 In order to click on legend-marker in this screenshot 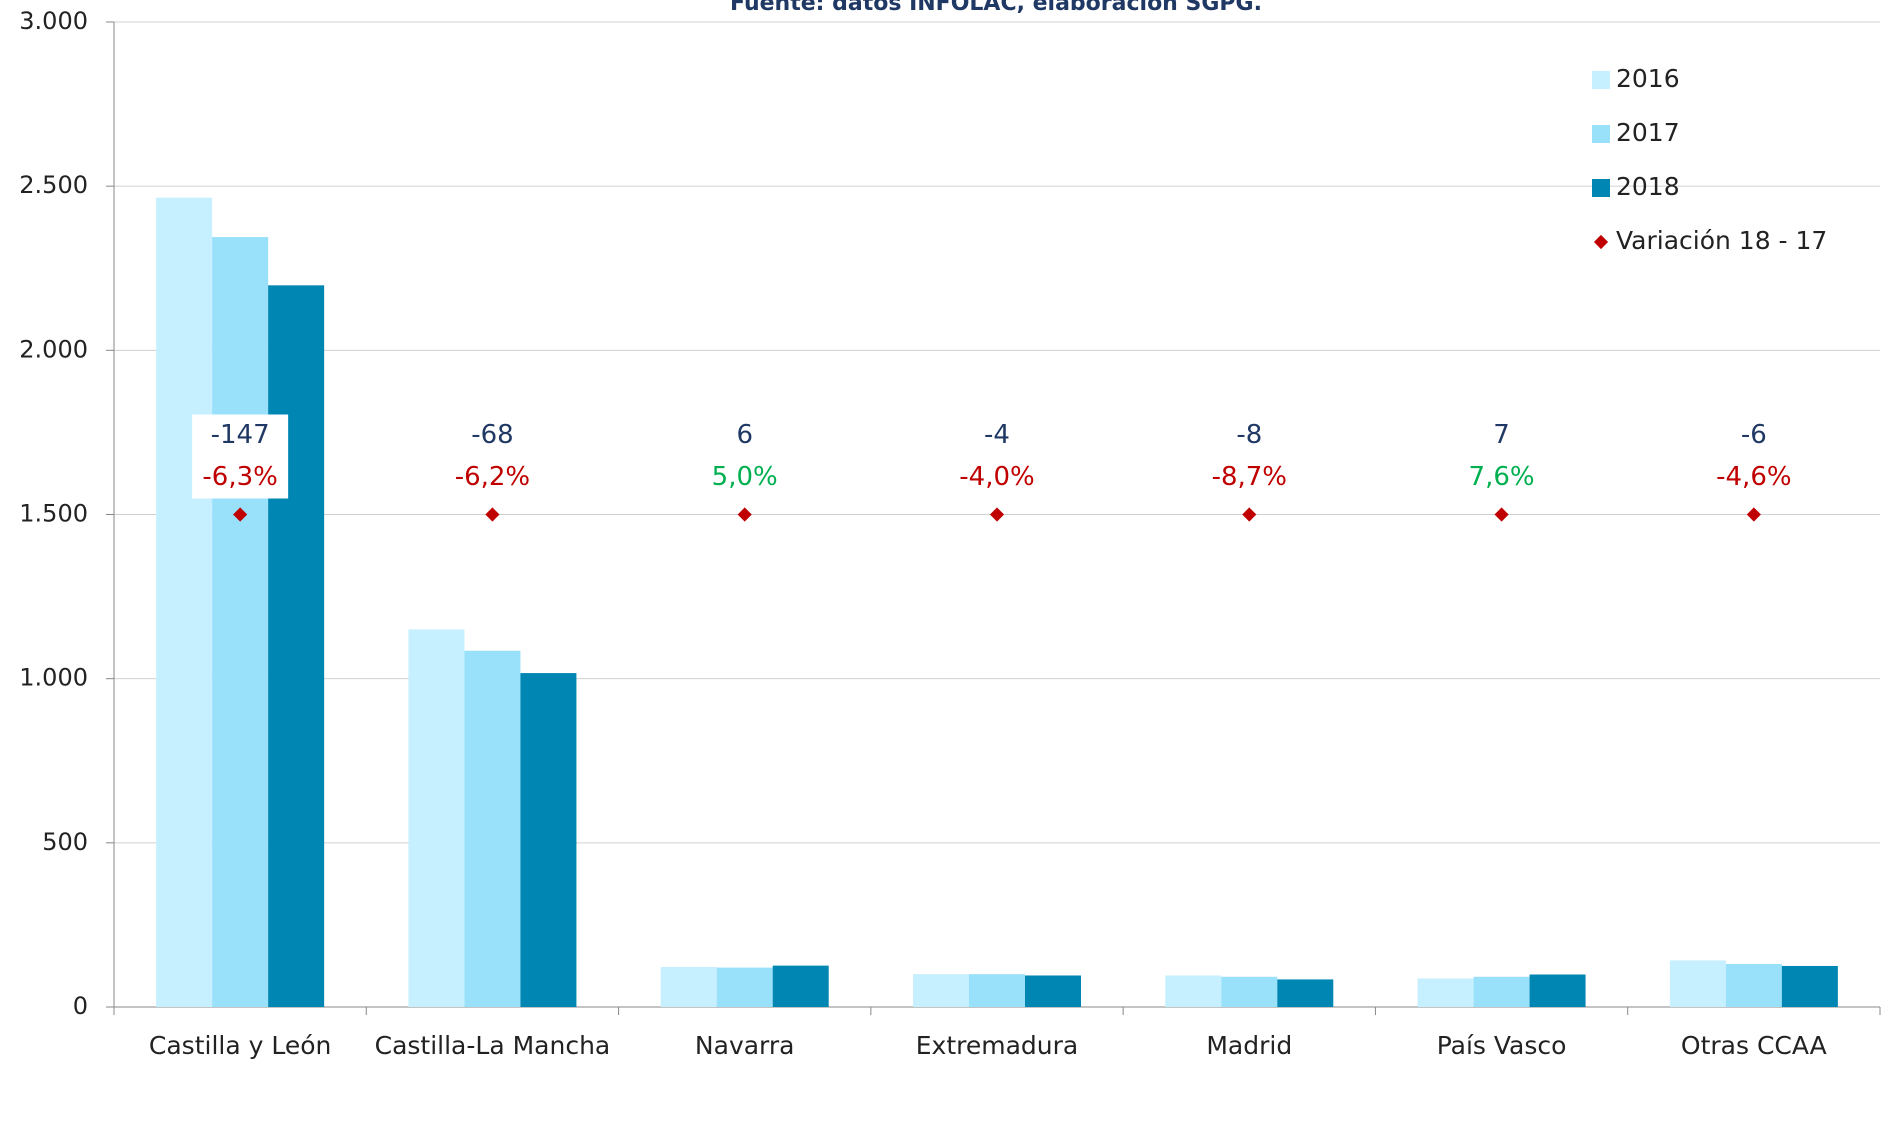, I will do `click(1601, 242)`.